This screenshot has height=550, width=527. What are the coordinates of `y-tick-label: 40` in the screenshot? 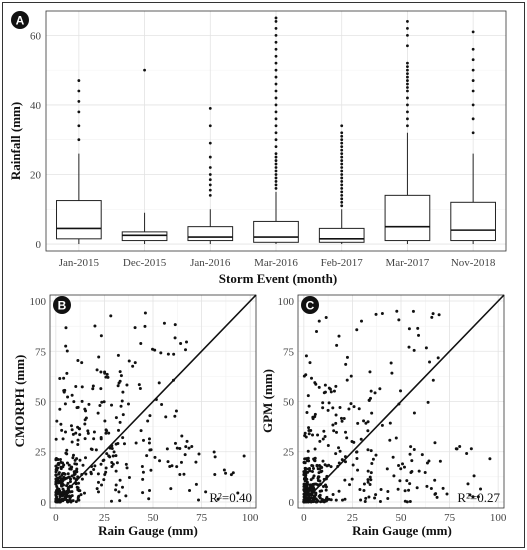 It's located at (36, 106).